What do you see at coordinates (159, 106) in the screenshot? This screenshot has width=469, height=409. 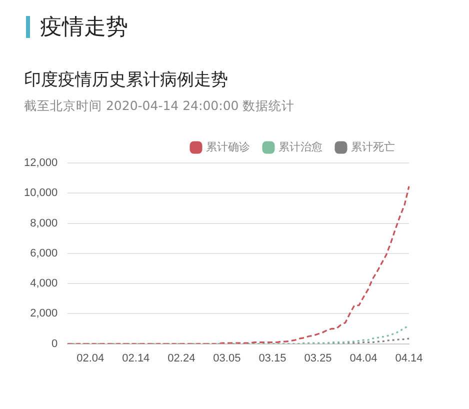 I see `chart-subtitle: 截至北京时间 2020-04-14 24:00:00 数据统计` at bounding box center [159, 106].